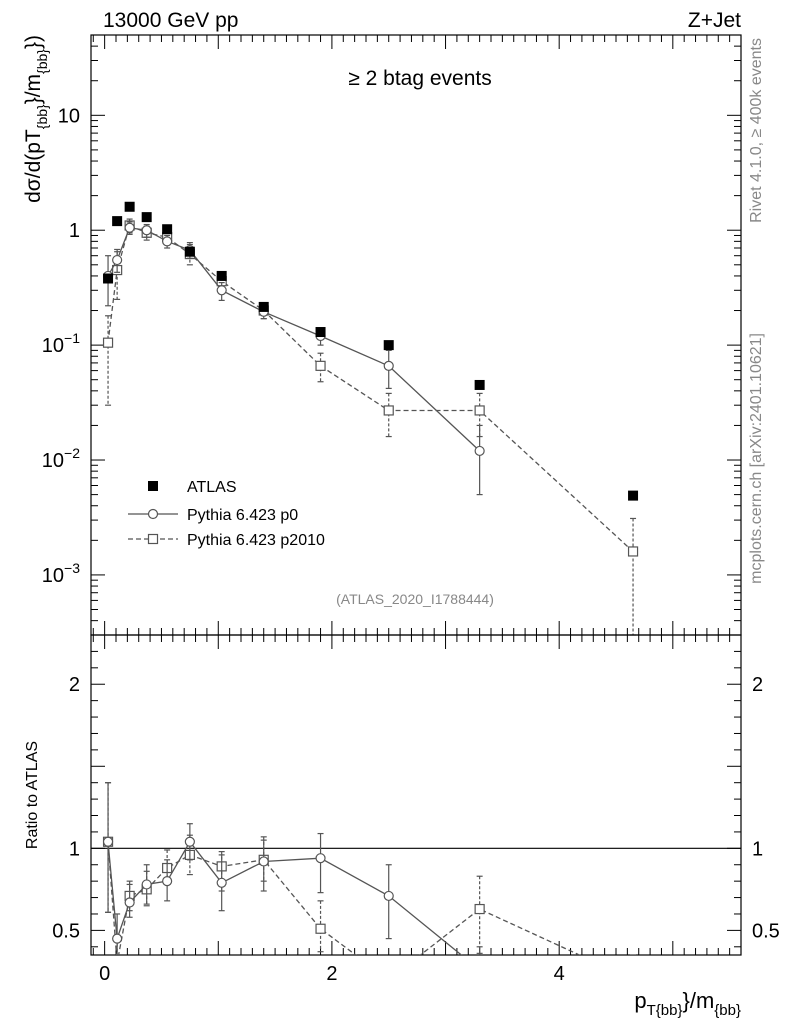 This screenshot has width=786, height=1024. What do you see at coordinates (170, 20) in the screenshot?
I see `header-left: 13000 GeV pp` at bounding box center [170, 20].